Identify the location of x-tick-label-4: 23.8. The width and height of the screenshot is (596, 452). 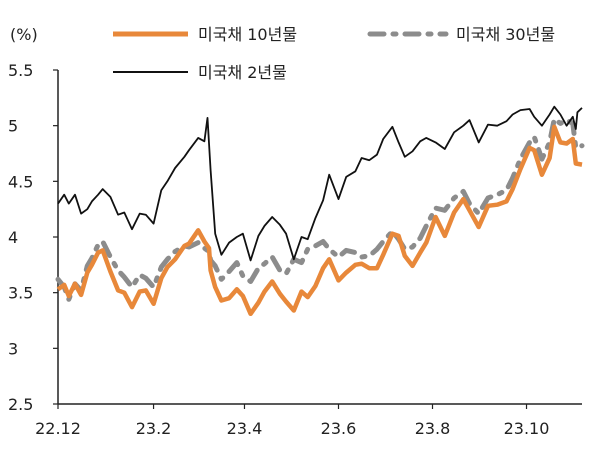
(433, 428).